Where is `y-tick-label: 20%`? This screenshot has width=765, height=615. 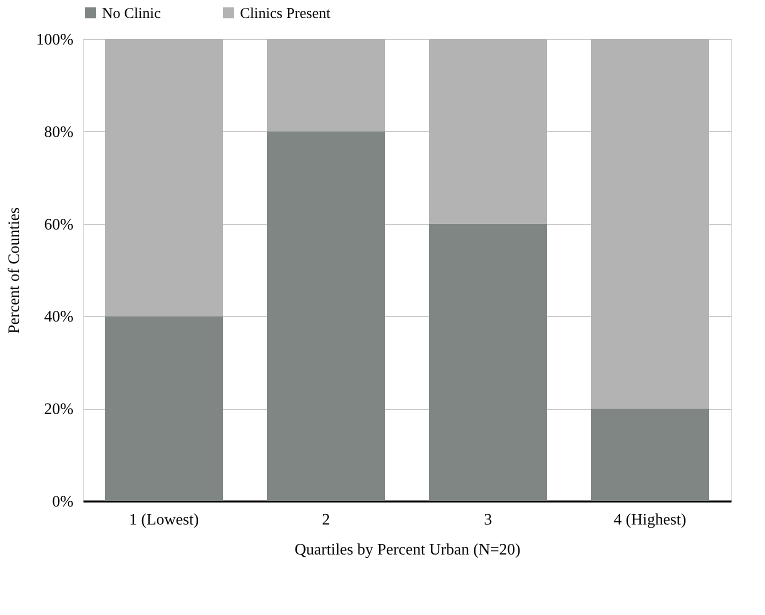
y-tick-label: 20% is located at coordinates (59, 409).